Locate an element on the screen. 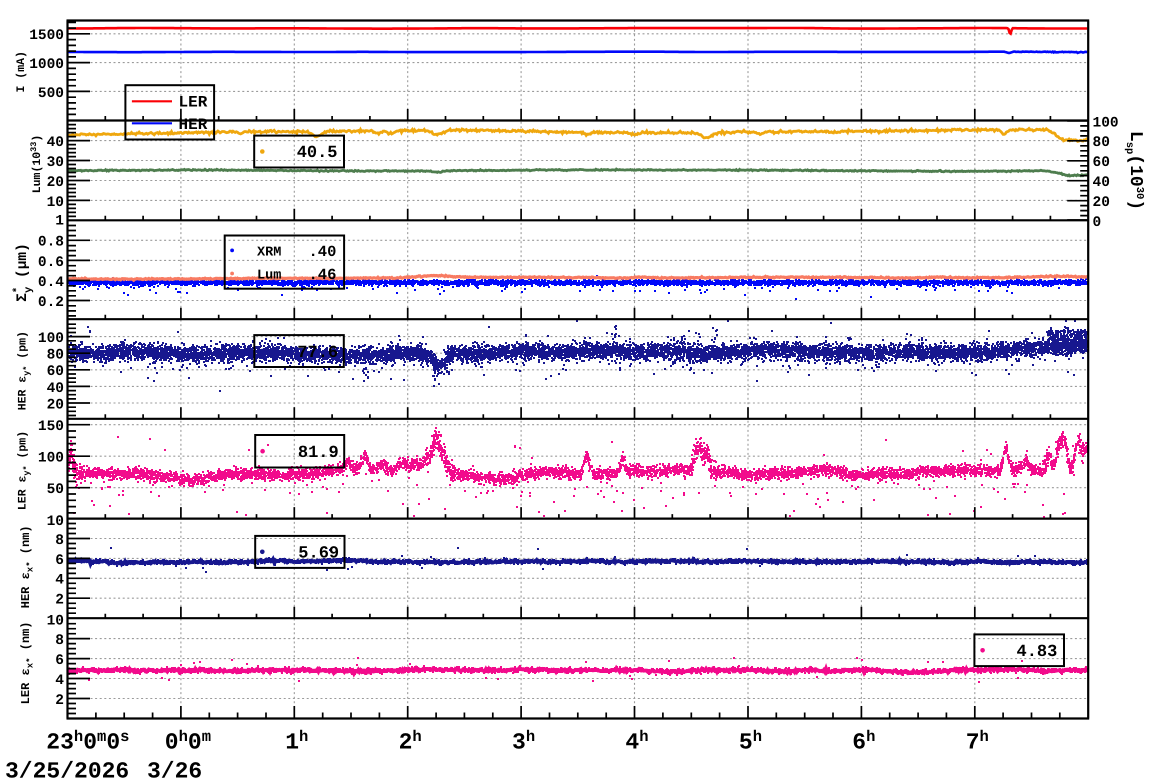 This screenshot has width=1160, height=782. svg-text: 23h0m0s is located at coordinates (87, 742).